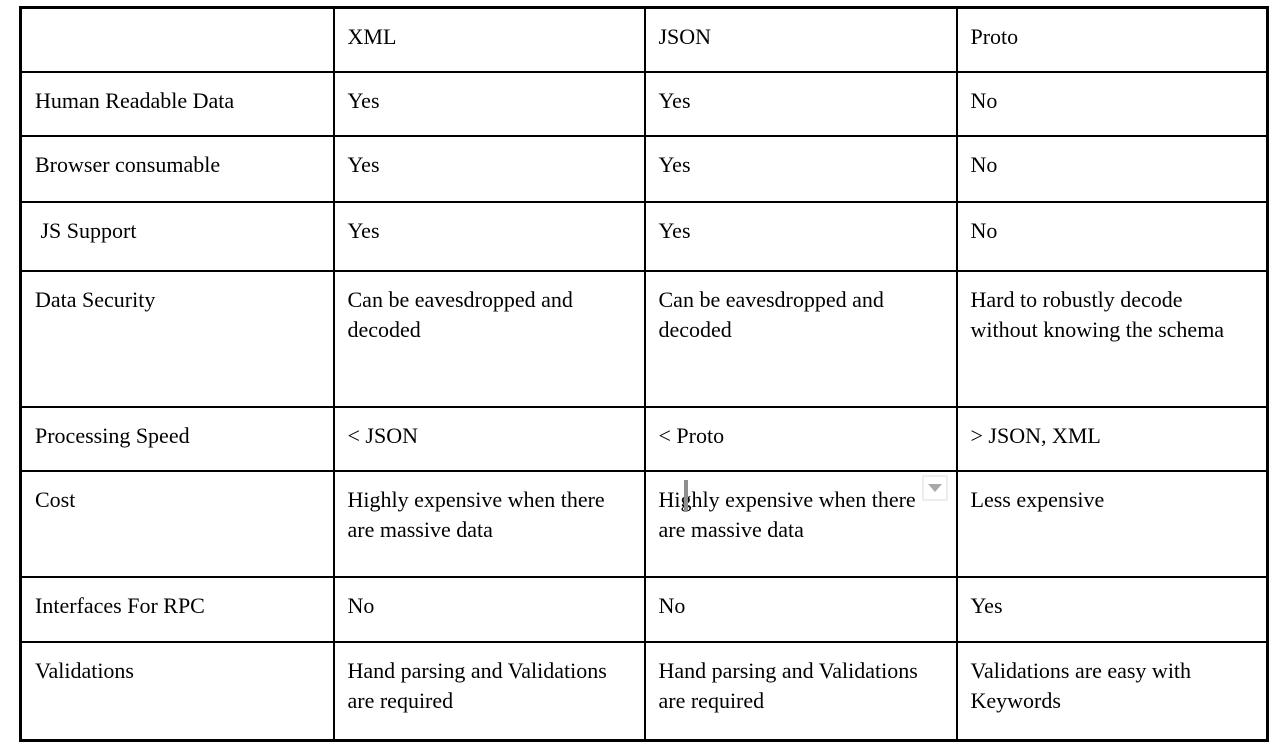 This screenshot has height=750, width=1278. What do you see at coordinates (800, 338) in the screenshot?
I see `json-cell: Can be eavesdropped and decoded` at bounding box center [800, 338].